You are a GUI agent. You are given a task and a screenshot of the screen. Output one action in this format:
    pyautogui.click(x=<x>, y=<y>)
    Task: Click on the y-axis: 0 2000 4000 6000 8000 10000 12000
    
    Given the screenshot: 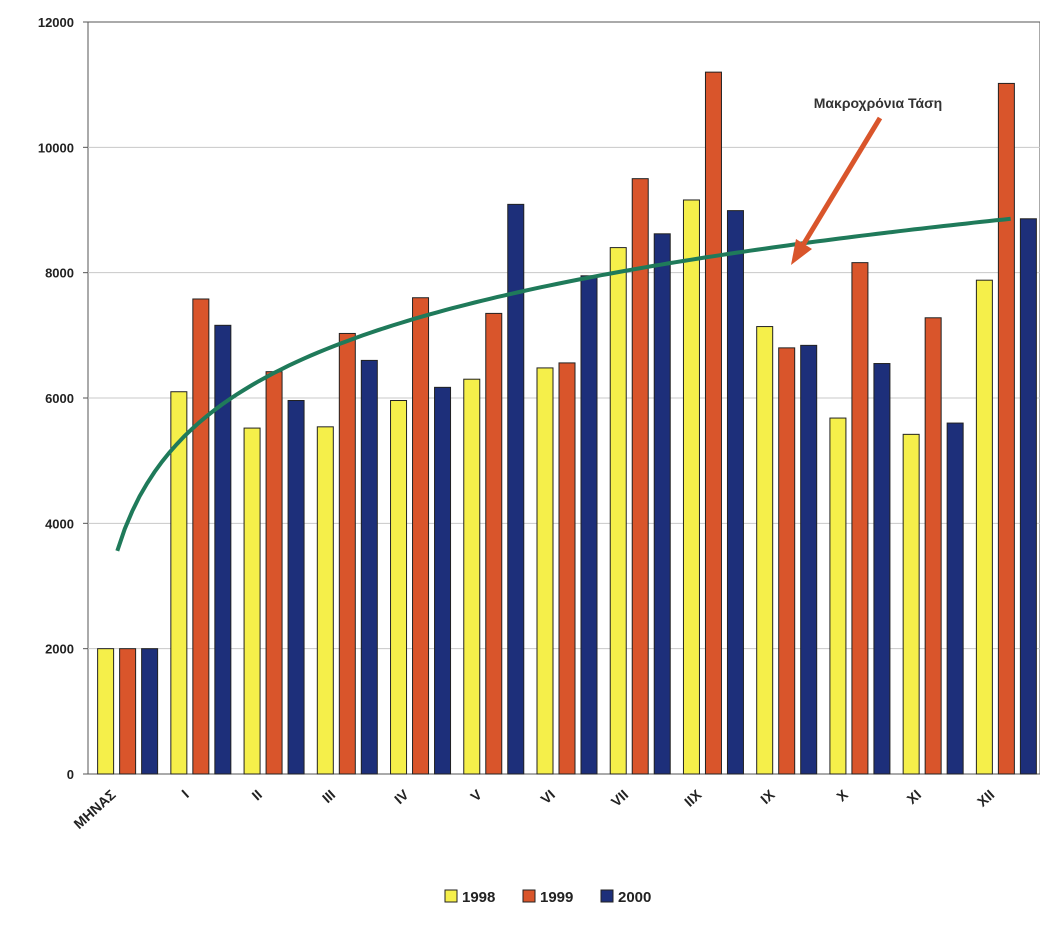 What is the action you would take?
    pyautogui.click(x=63, y=398)
    